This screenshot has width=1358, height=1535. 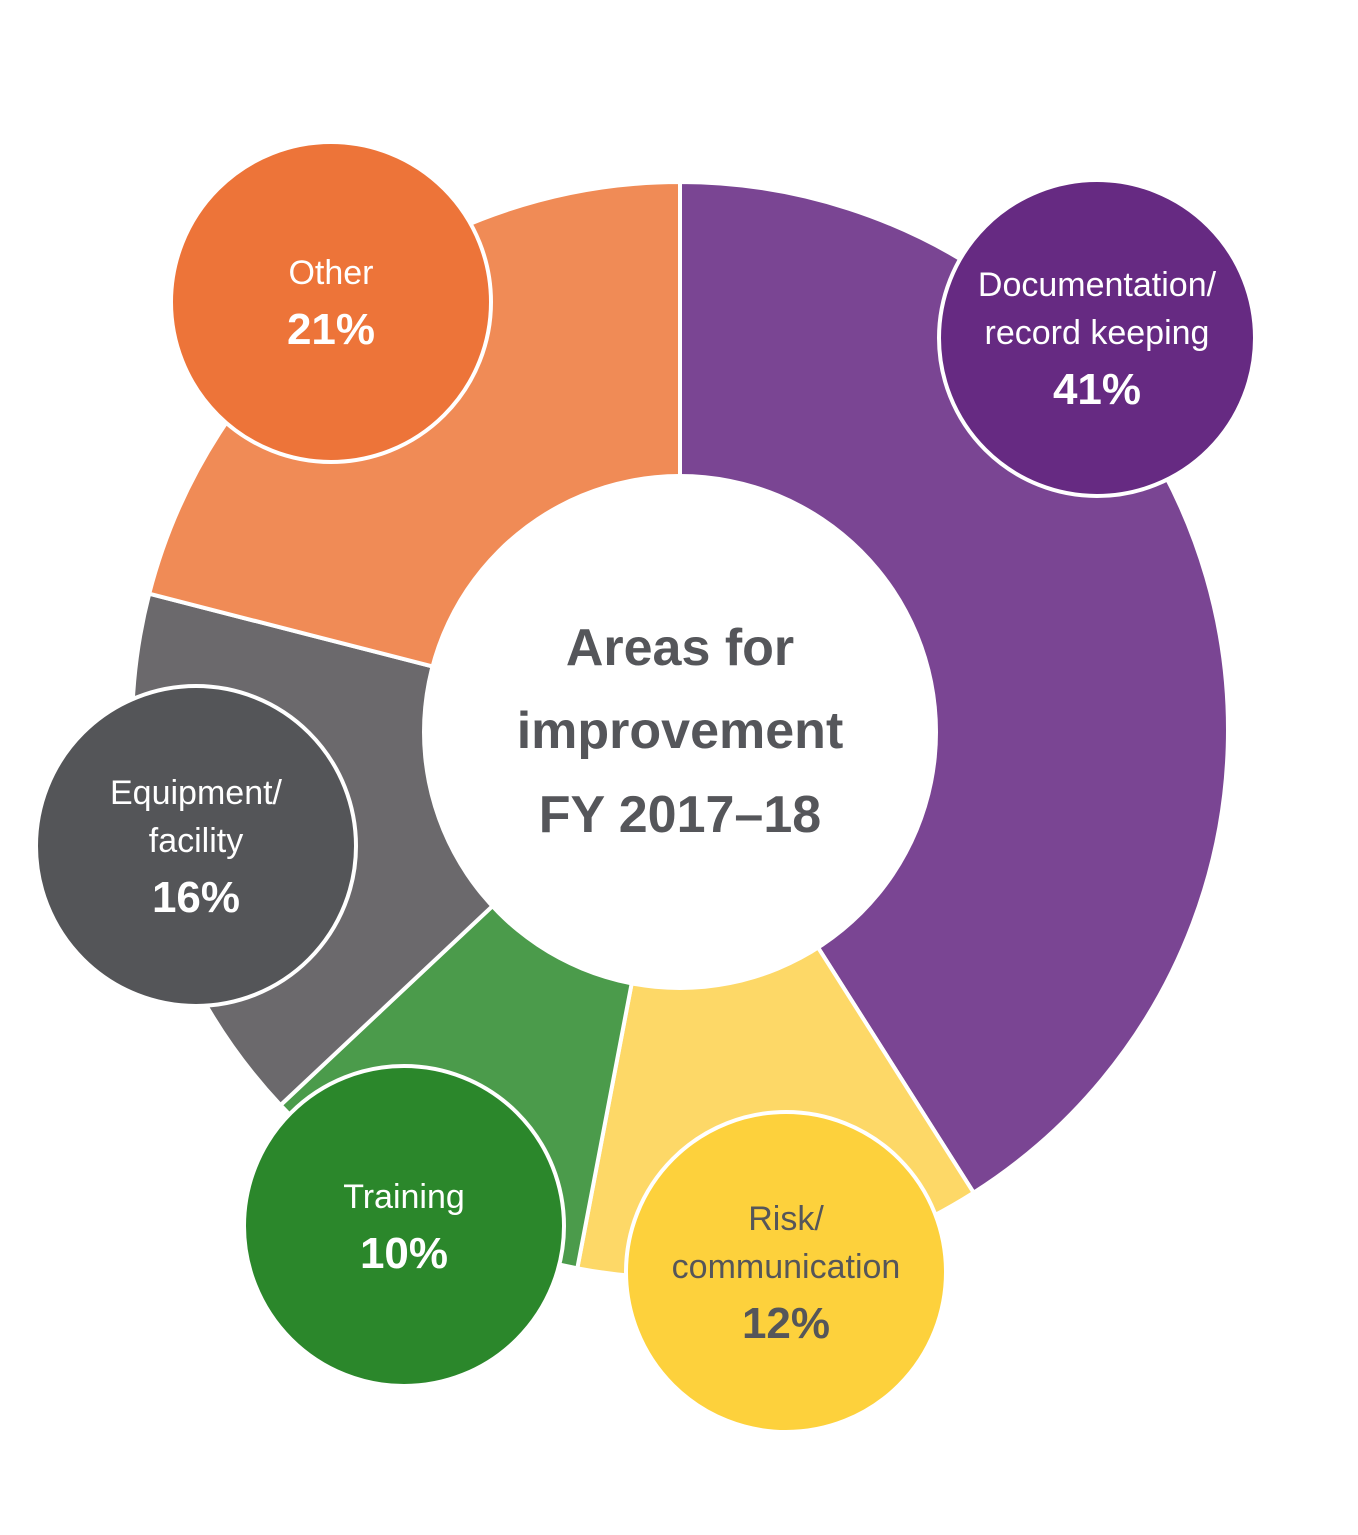 What do you see at coordinates (680, 814) in the screenshot?
I see `title-line-3: FY 2017–18` at bounding box center [680, 814].